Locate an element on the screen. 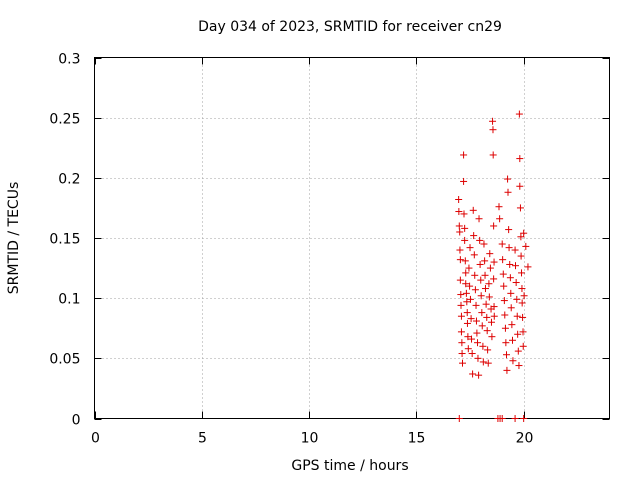 The height and width of the screenshot is (480, 640). y-tick-label: 0.3 is located at coordinates (69, 60).